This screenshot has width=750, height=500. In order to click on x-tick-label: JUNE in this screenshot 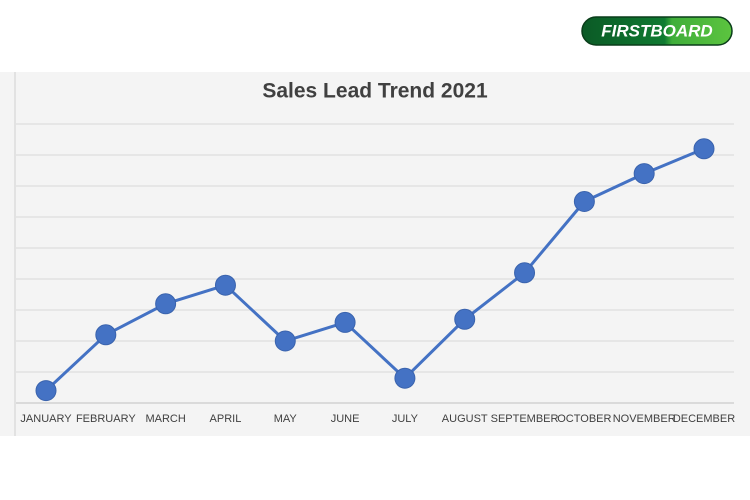, I will do `click(345, 419)`.